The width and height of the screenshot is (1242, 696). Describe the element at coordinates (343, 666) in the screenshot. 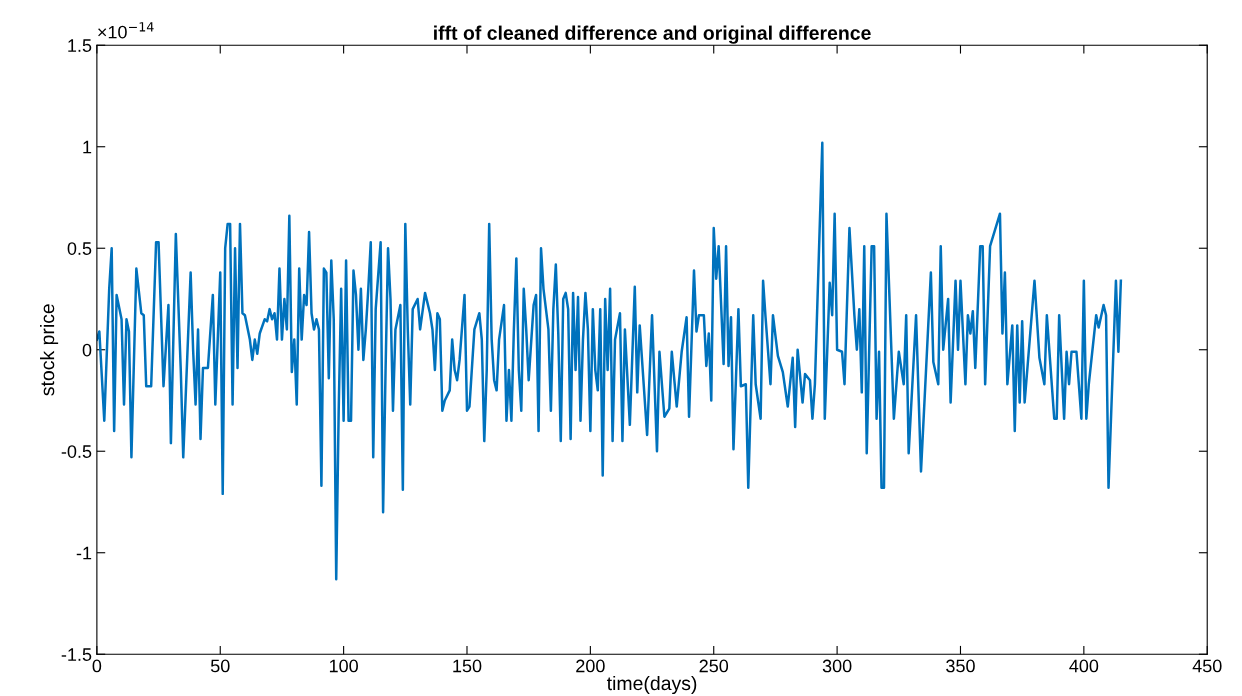

I see `x-tick-label: 100` at that location.